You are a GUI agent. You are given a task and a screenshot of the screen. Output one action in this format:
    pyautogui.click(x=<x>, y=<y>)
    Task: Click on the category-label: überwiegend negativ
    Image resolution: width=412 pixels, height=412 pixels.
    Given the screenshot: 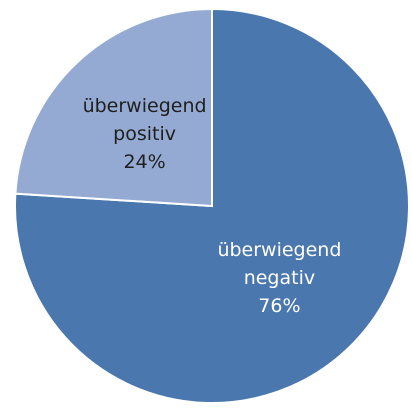 What is the action you would take?
    pyautogui.click(x=279, y=263)
    